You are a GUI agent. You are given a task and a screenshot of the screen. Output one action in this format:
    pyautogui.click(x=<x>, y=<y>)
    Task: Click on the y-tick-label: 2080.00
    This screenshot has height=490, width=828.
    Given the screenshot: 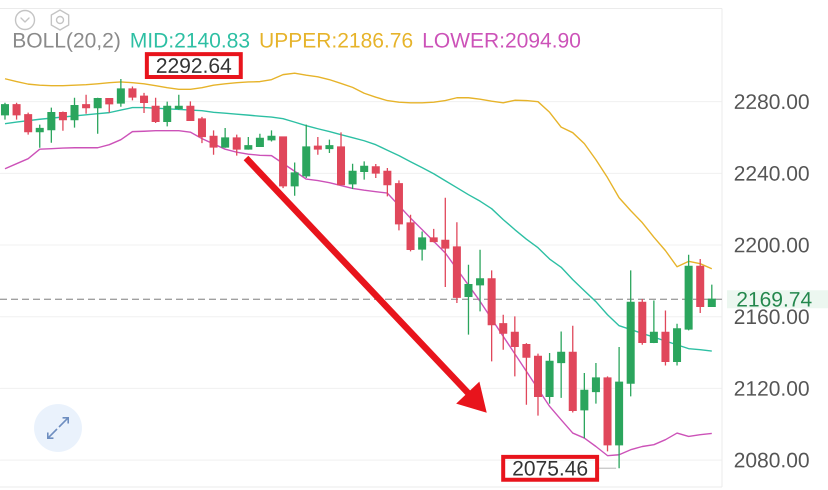 What is the action you would take?
    pyautogui.click(x=771, y=460)
    